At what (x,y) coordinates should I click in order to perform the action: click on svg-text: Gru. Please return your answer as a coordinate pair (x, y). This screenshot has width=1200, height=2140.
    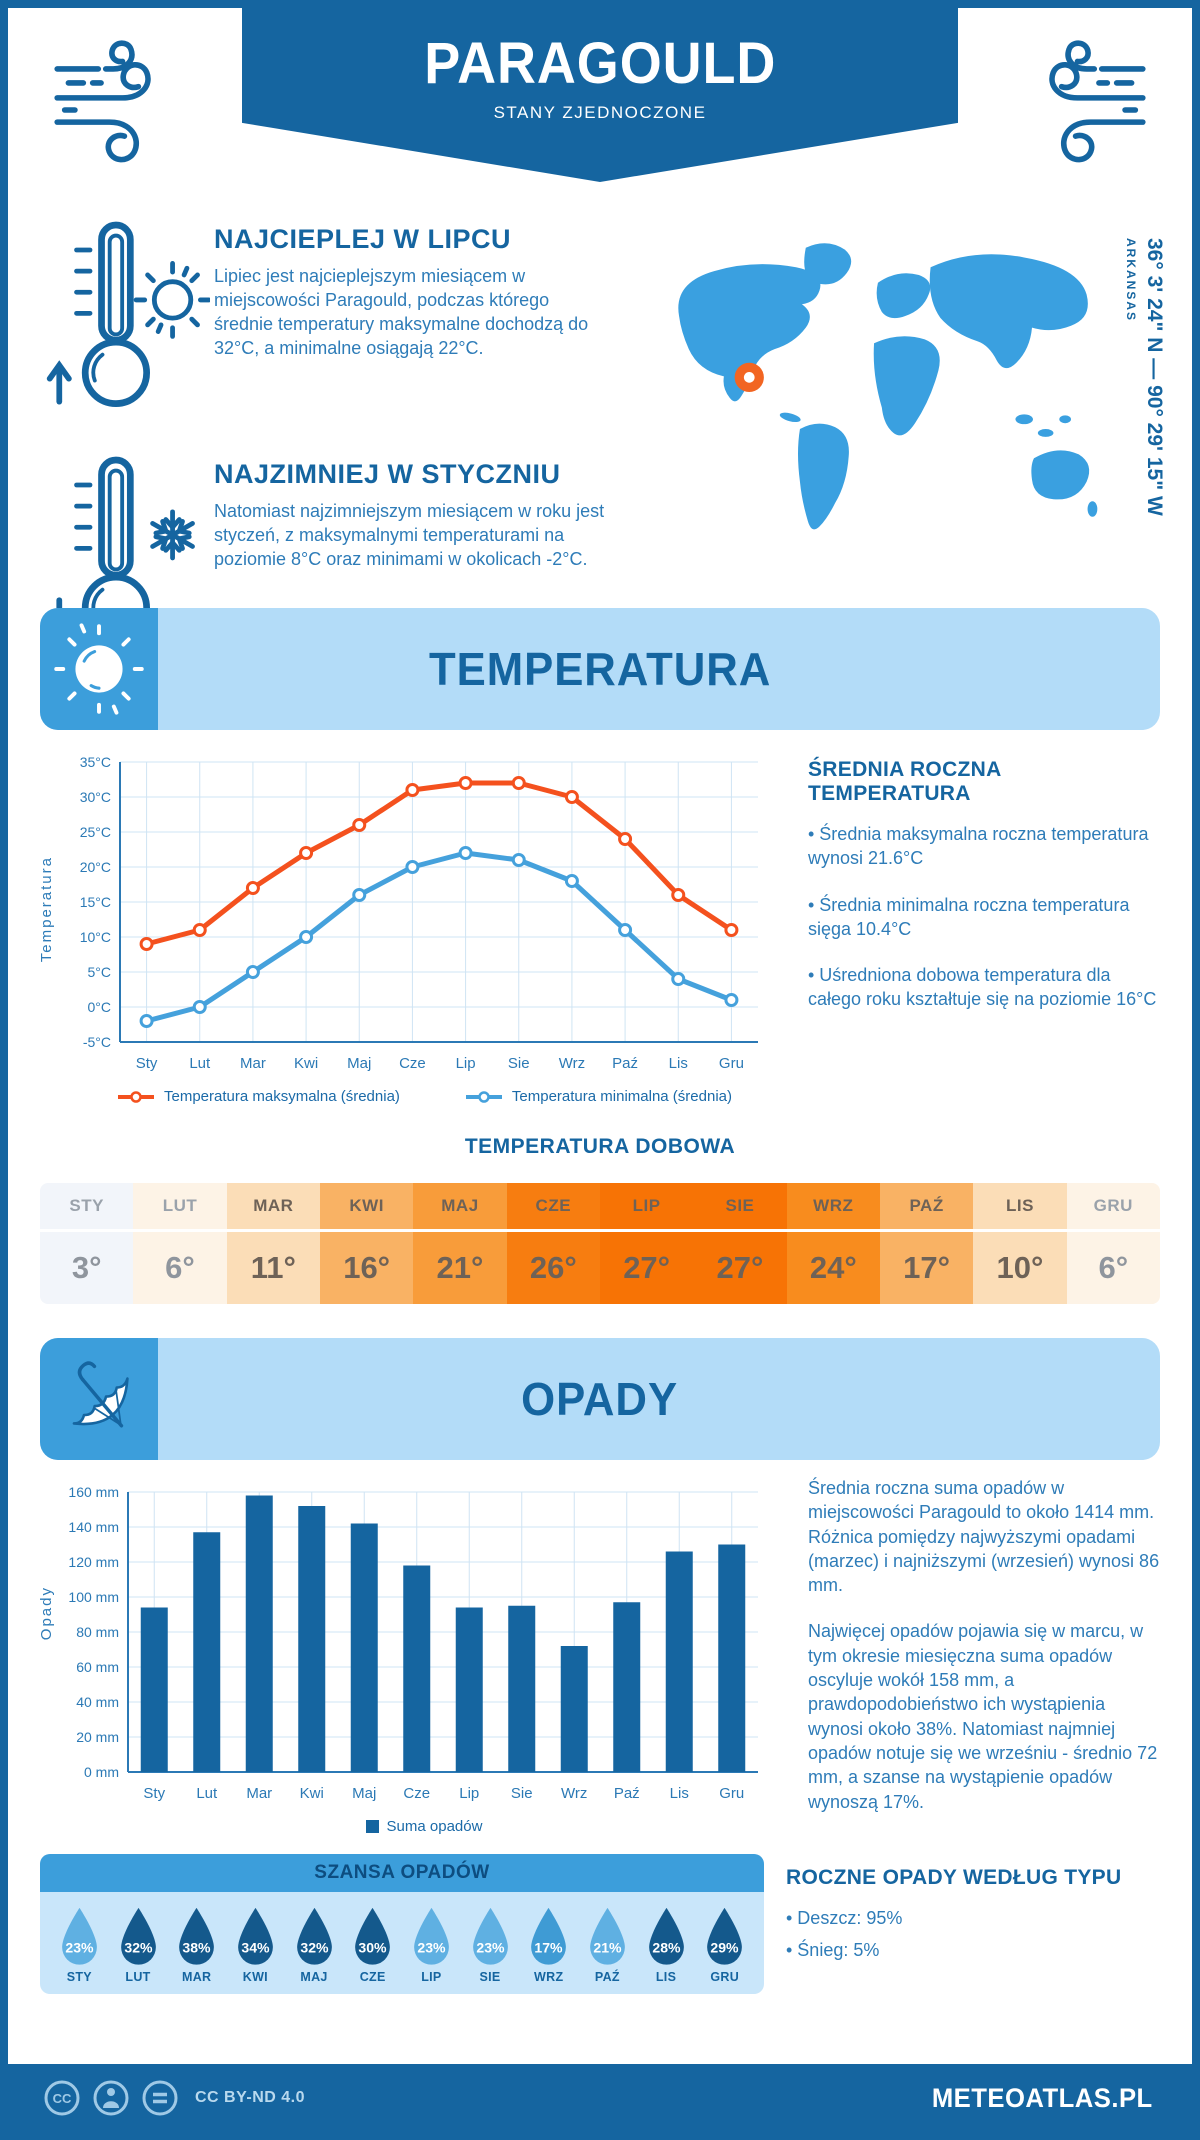
    Looking at the image, I should click on (731, 1793).